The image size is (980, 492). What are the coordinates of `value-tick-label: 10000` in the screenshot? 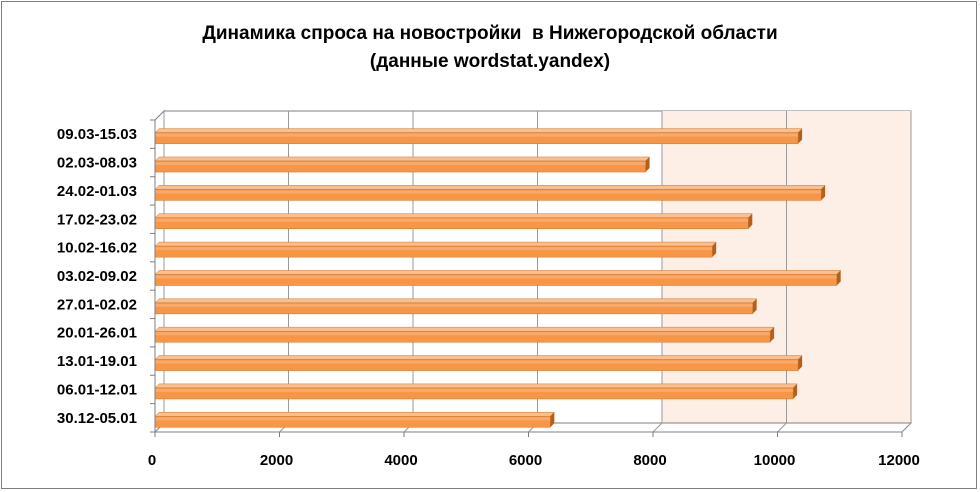 It's located at (775, 460).